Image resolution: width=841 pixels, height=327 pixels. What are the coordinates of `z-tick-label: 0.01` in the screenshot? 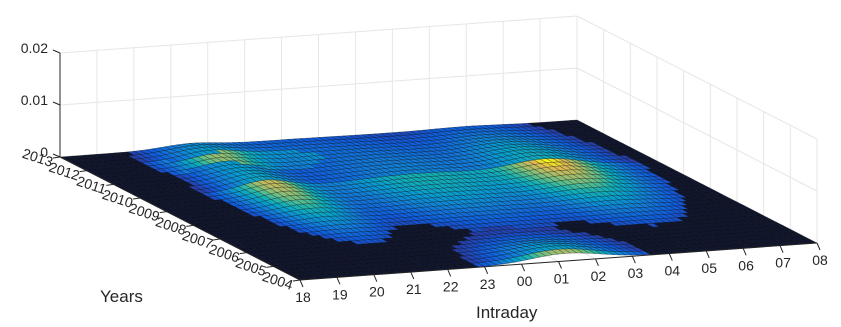 It's located at (34, 100).